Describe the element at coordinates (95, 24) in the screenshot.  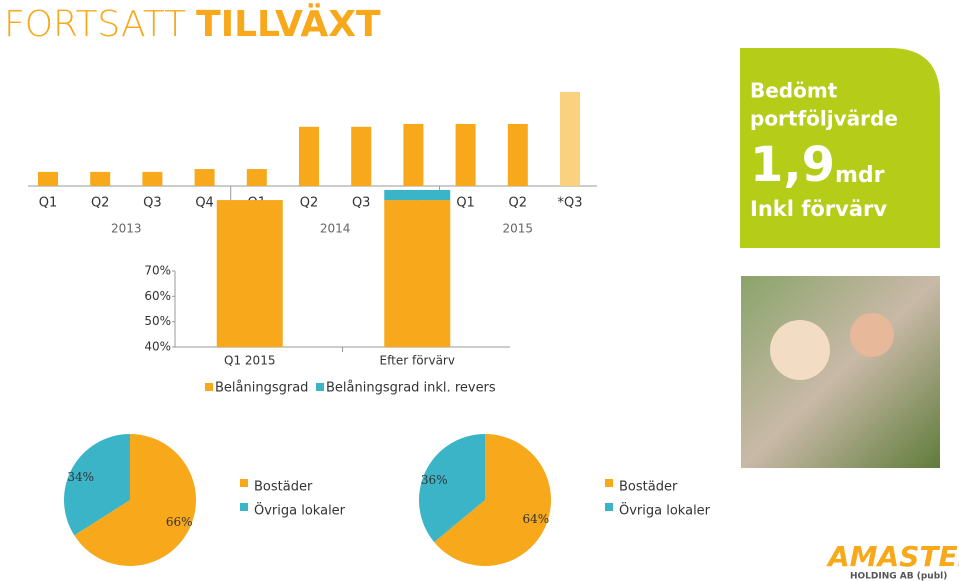
I see `title-light: FORTSATT` at that location.